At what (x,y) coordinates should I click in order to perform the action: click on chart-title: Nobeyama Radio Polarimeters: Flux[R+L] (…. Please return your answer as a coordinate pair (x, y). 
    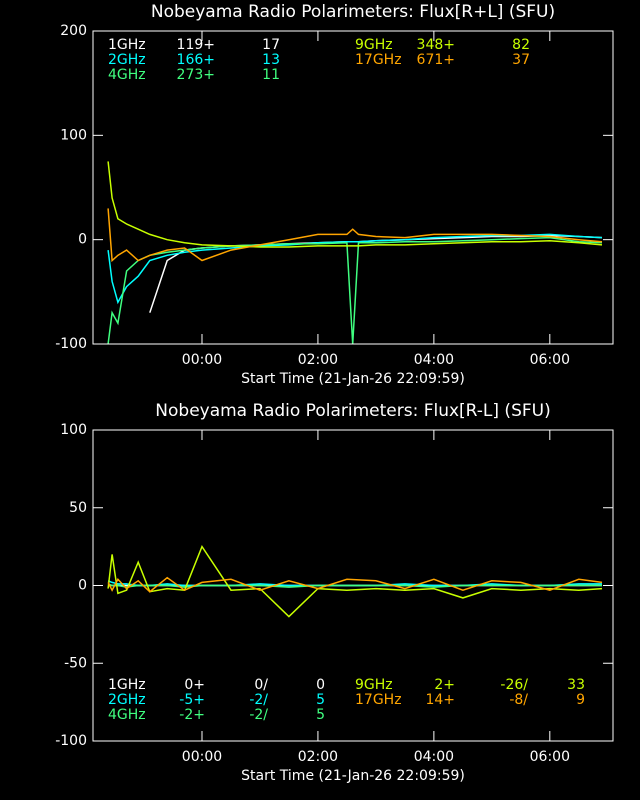
    Looking at the image, I should click on (353, 12).